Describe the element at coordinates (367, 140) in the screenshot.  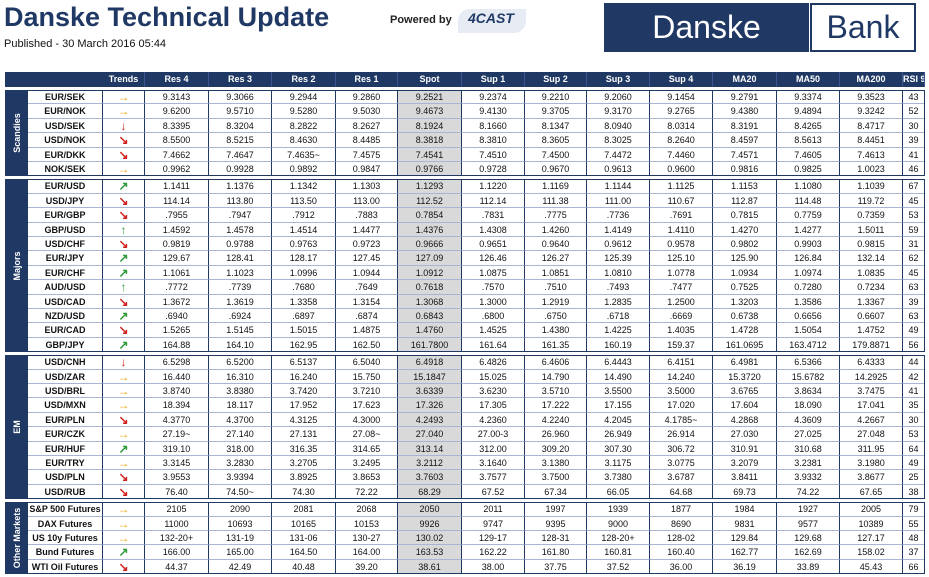
I see `value-cell: 8.4485` at that location.